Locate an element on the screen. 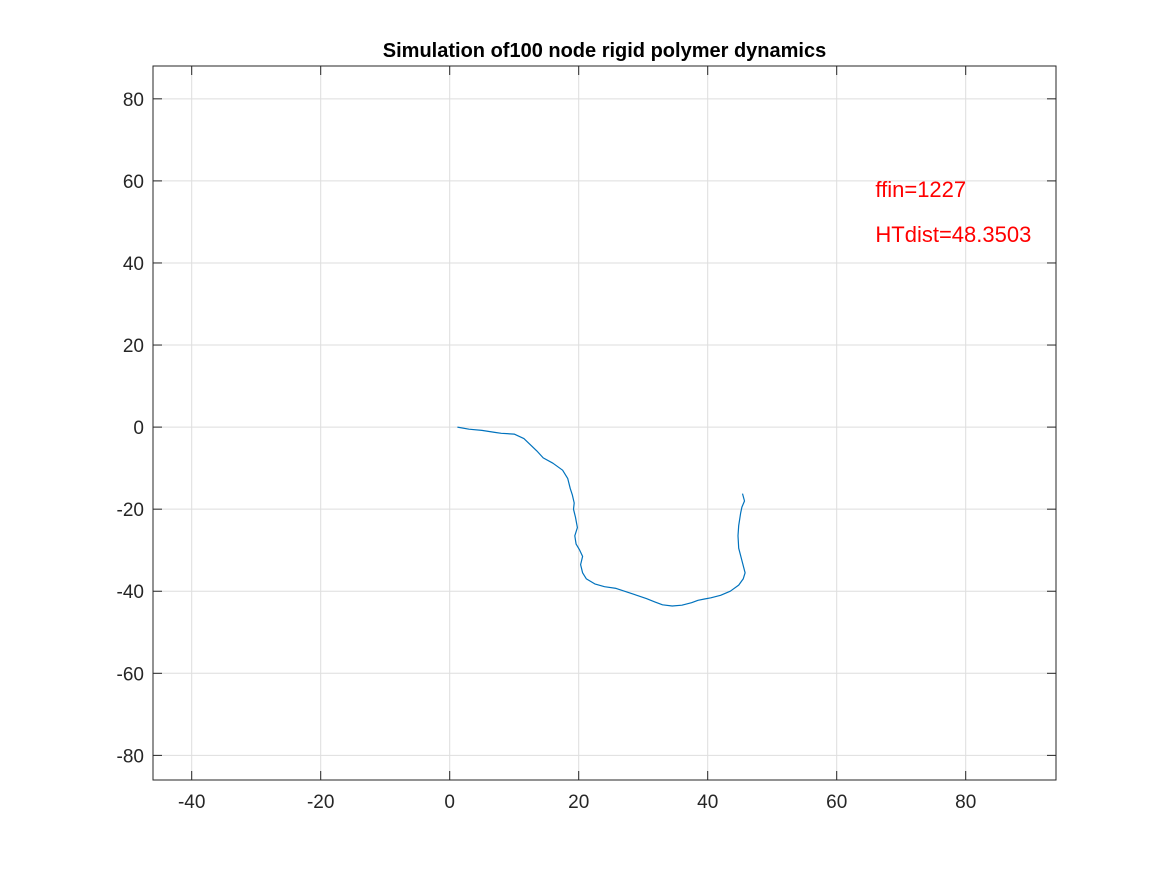 The image size is (1167, 875). x-tick-label: 20 is located at coordinates (578, 802).